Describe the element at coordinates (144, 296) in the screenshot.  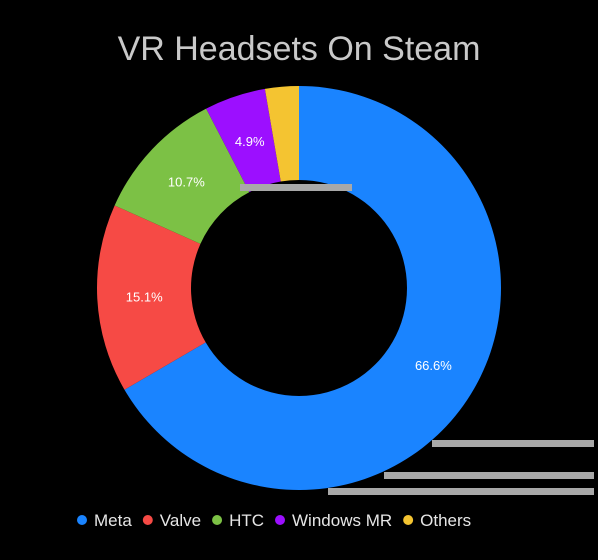
I see `slice-label-valve: 15.1%` at that location.